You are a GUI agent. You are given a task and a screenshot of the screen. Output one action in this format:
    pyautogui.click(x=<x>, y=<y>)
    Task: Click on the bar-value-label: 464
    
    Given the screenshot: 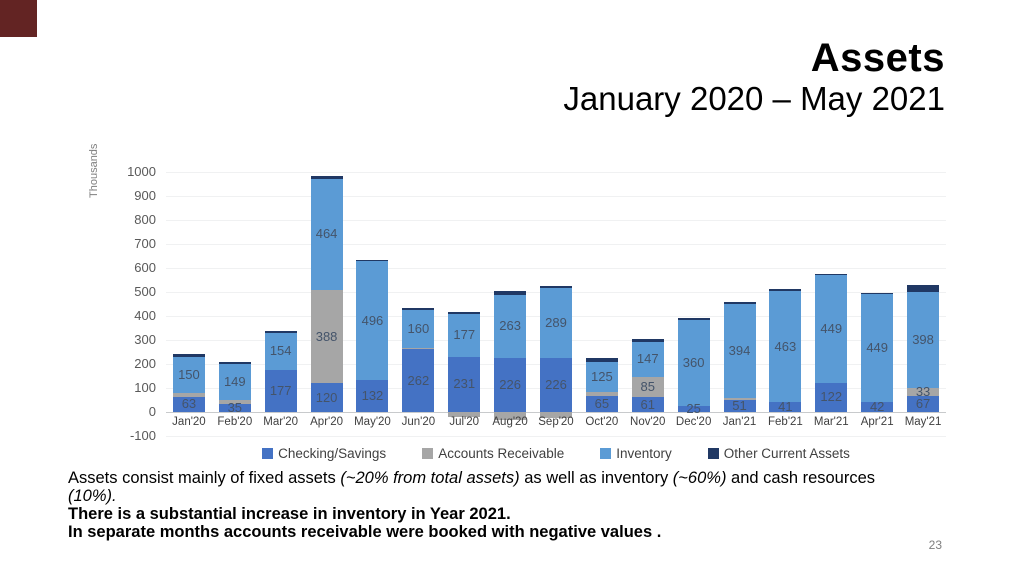 What is the action you would take?
    pyautogui.click(x=326, y=234)
    